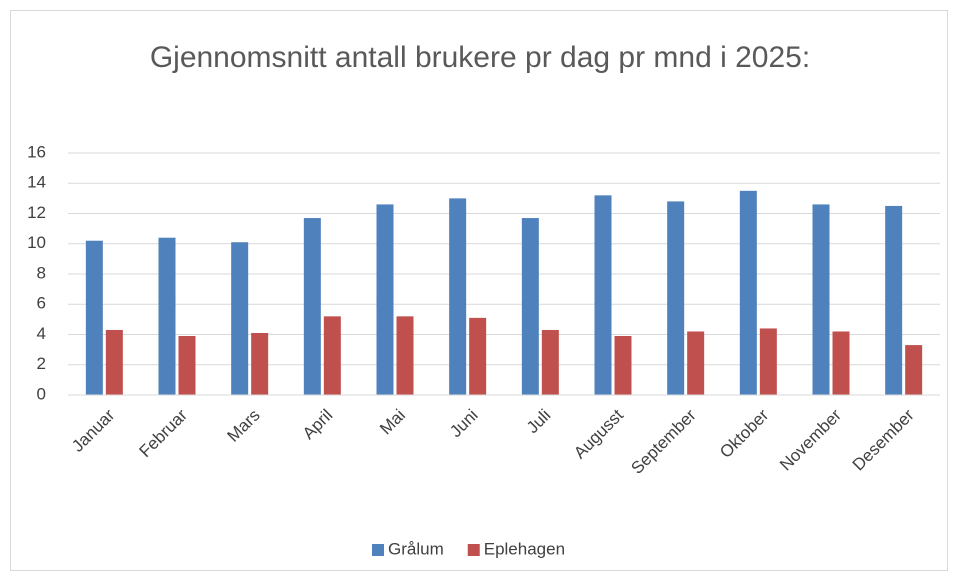 The width and height of the screenshot is (957, 578). I want to click on x-tick-label: September, so click(663, 441).